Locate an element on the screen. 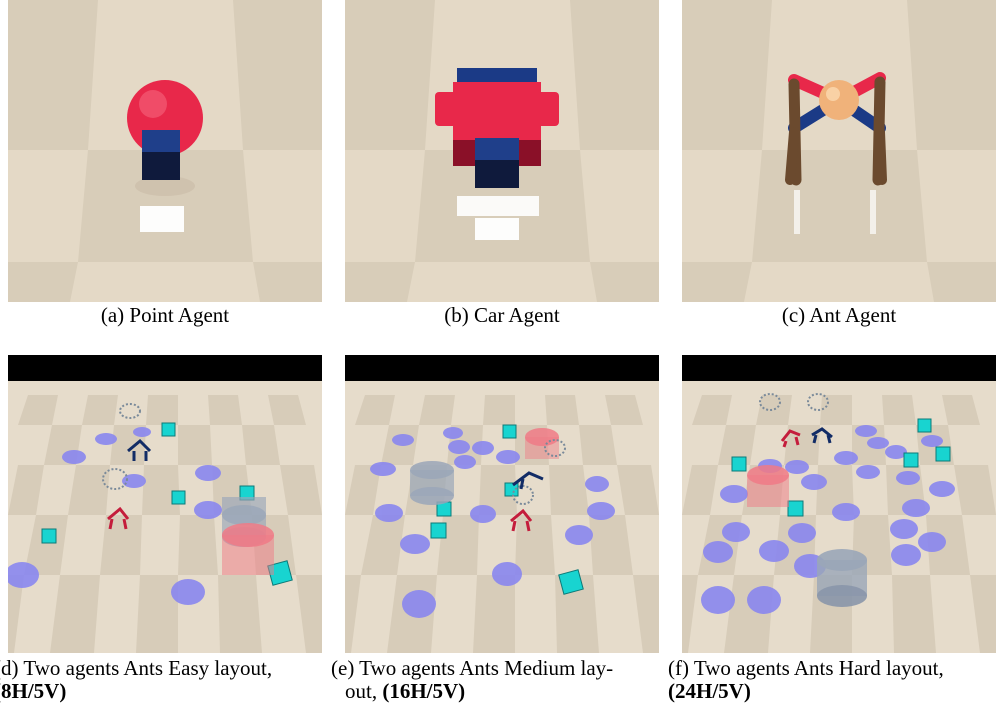 This screenshot has width=1004, height=711. caption-hard-line1: (f) Two agents Ants Hard layout, is located at coordinates (806, 668).